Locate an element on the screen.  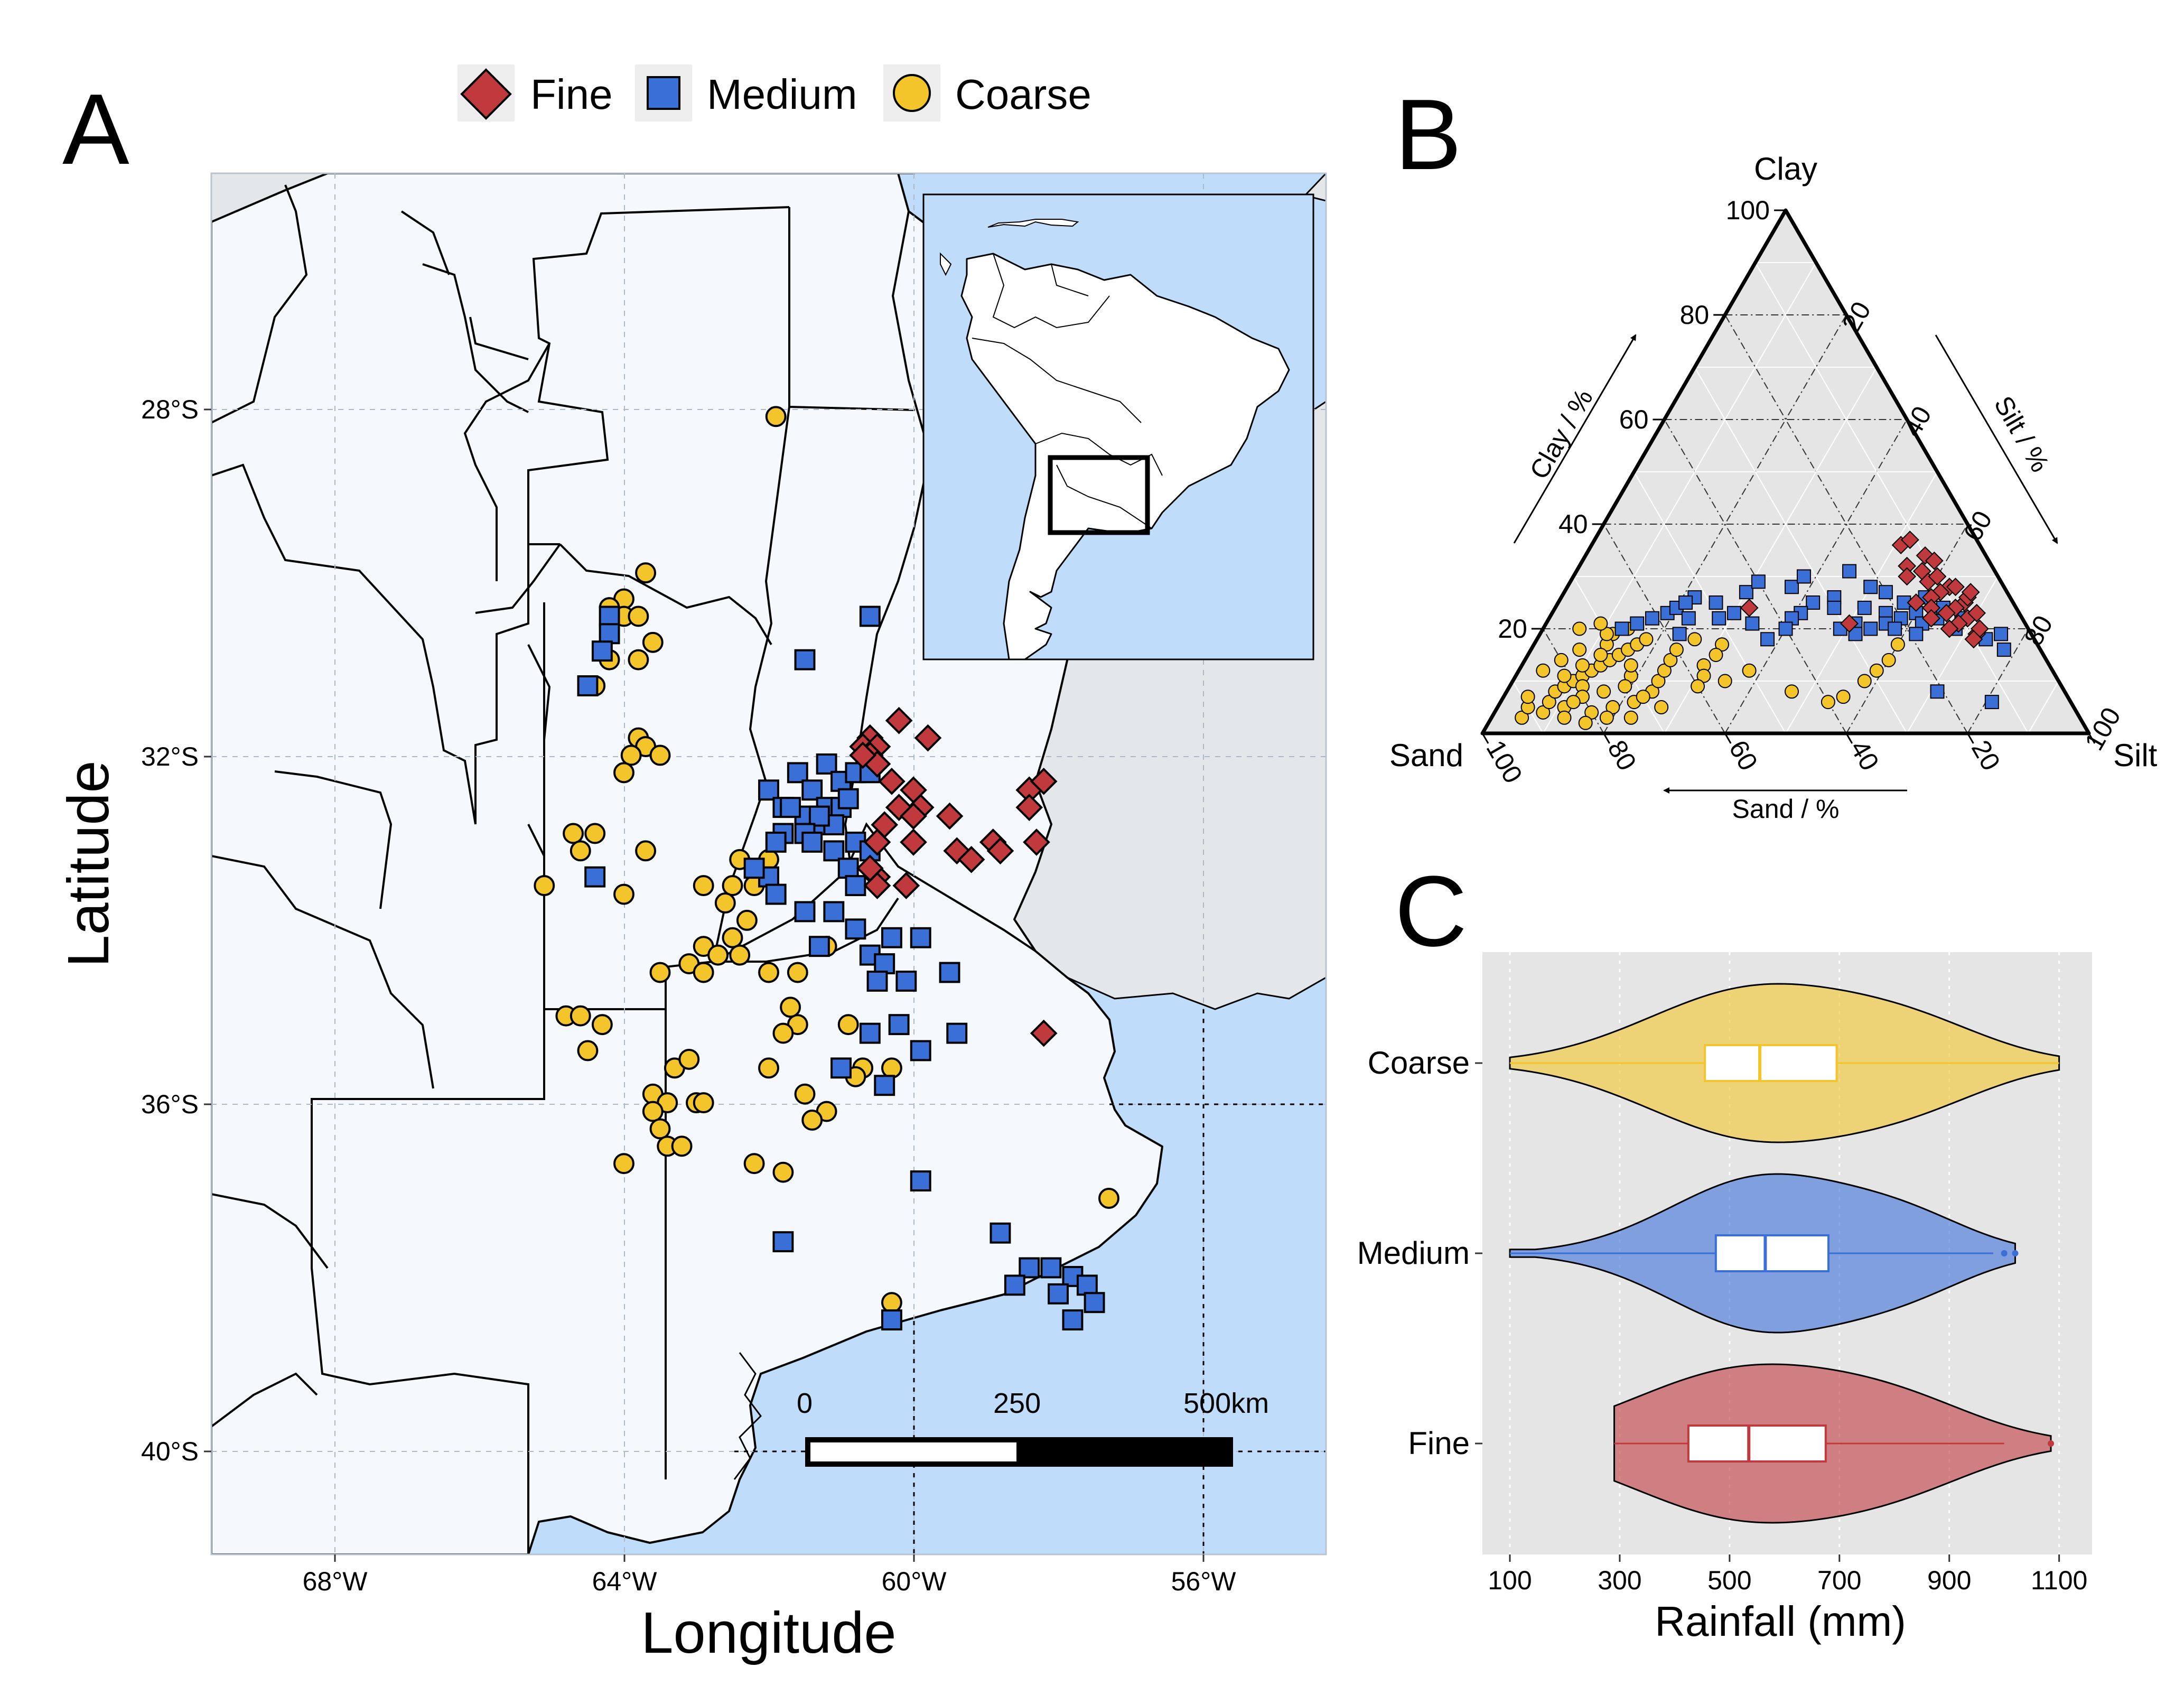
ternary-tick-clay: 80 is located at coordinates (1695, 315).